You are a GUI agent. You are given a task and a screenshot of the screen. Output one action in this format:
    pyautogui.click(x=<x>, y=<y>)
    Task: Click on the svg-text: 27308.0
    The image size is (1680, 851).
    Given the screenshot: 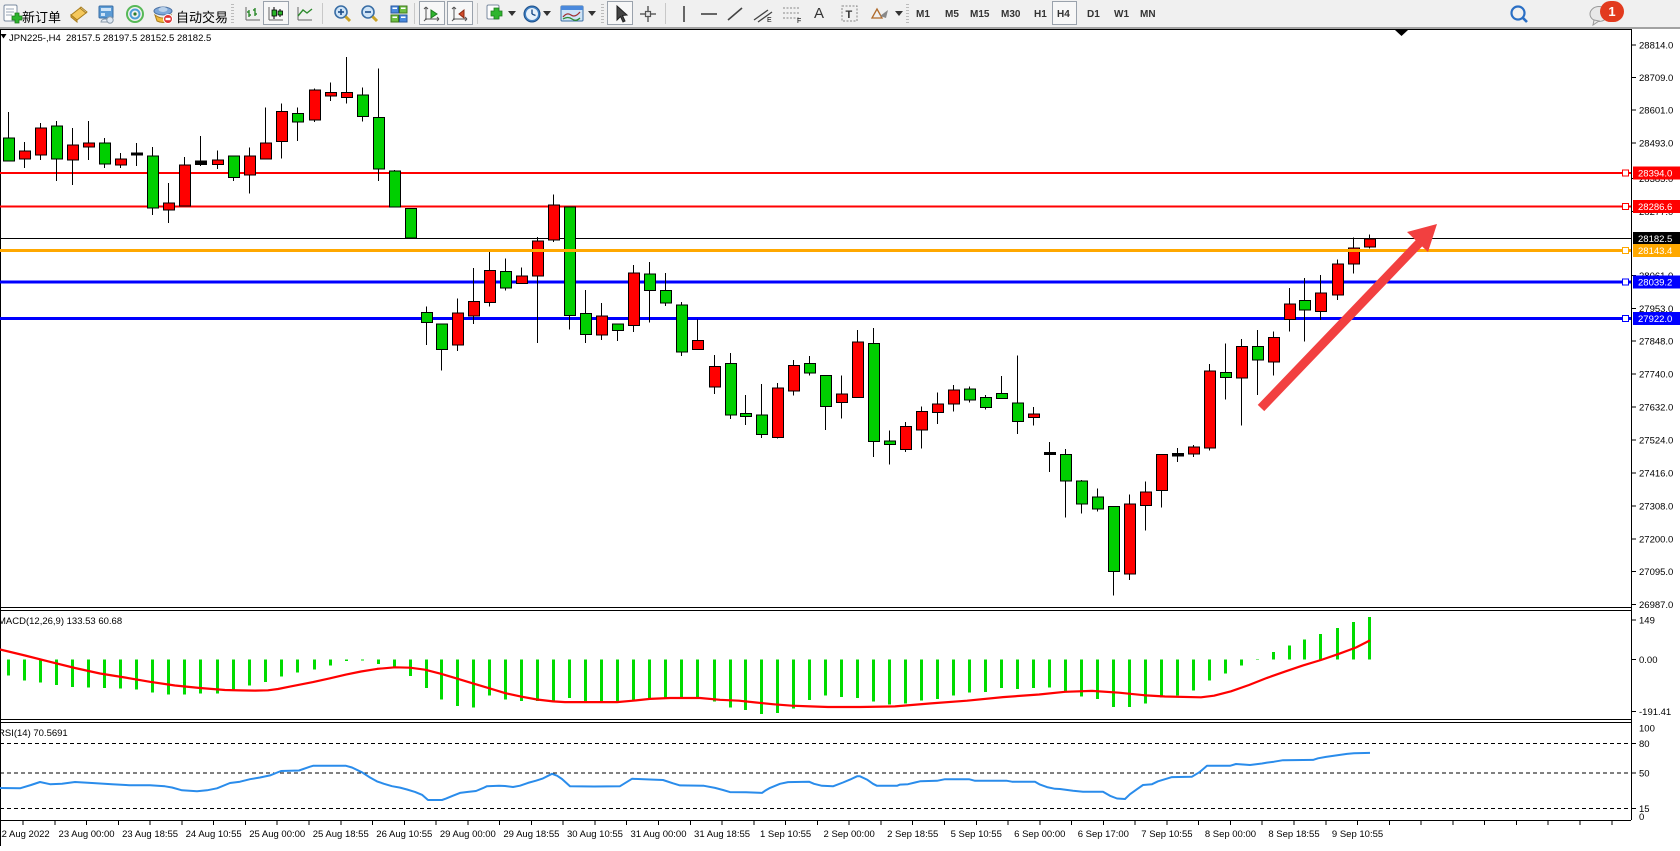 What is the action you would take?
    pyautogui.click(x=1656, y=507)
    